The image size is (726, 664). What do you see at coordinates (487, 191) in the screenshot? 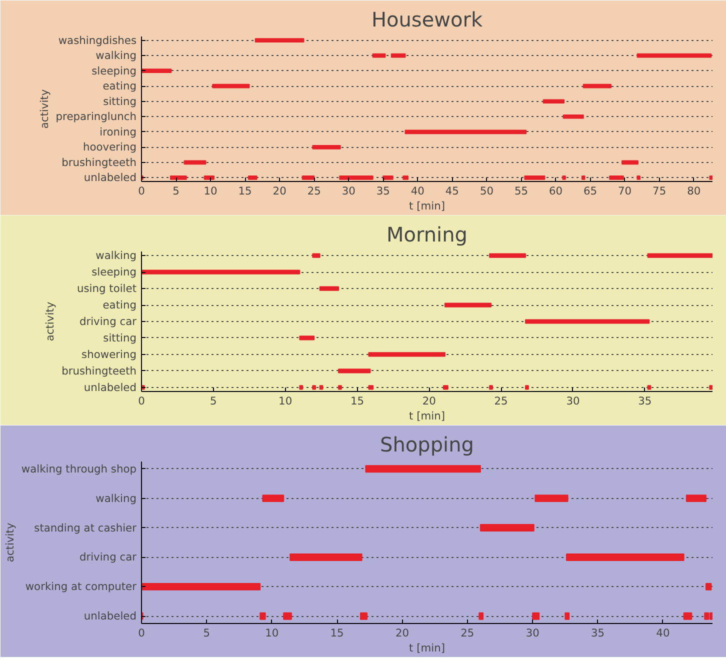
I see `x-tick-label: 50` at bounding box center [487, 191].